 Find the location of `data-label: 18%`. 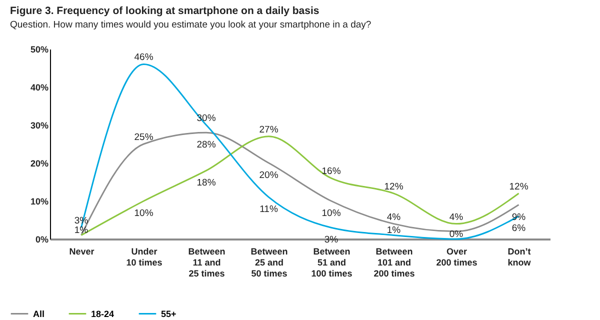

data-label: 18% is located at coordinates (206, 183).